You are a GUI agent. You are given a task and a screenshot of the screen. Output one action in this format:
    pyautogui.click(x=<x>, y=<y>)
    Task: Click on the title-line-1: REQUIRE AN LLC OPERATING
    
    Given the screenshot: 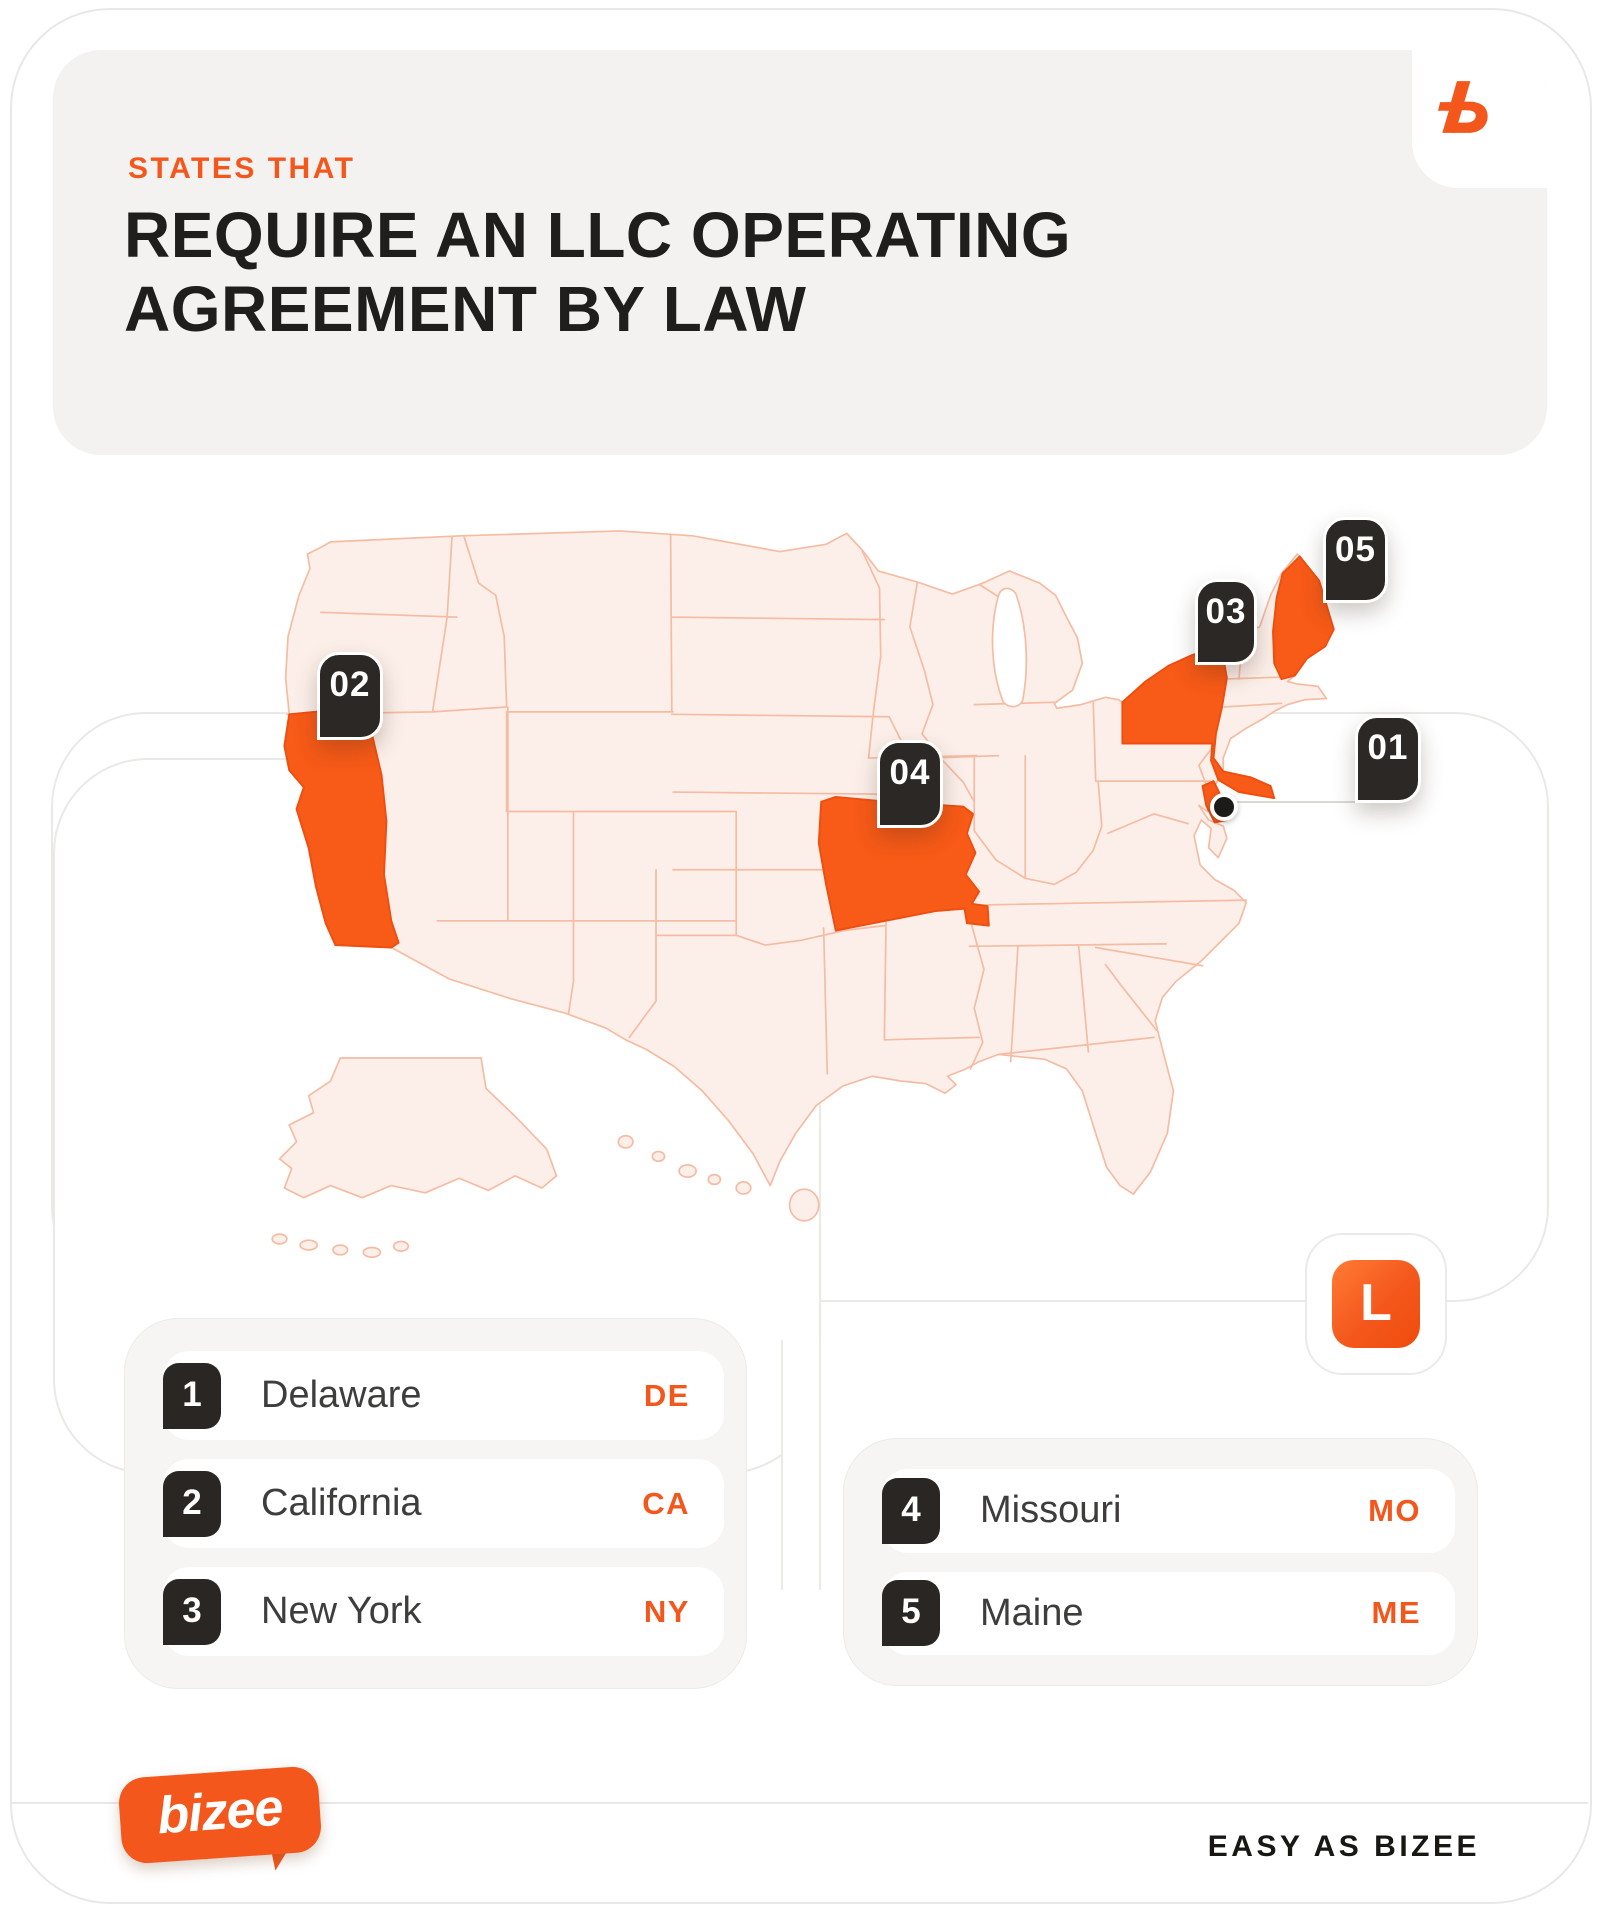 What is the action you would take?
    pyautogui.click(x=598, y=235)
    